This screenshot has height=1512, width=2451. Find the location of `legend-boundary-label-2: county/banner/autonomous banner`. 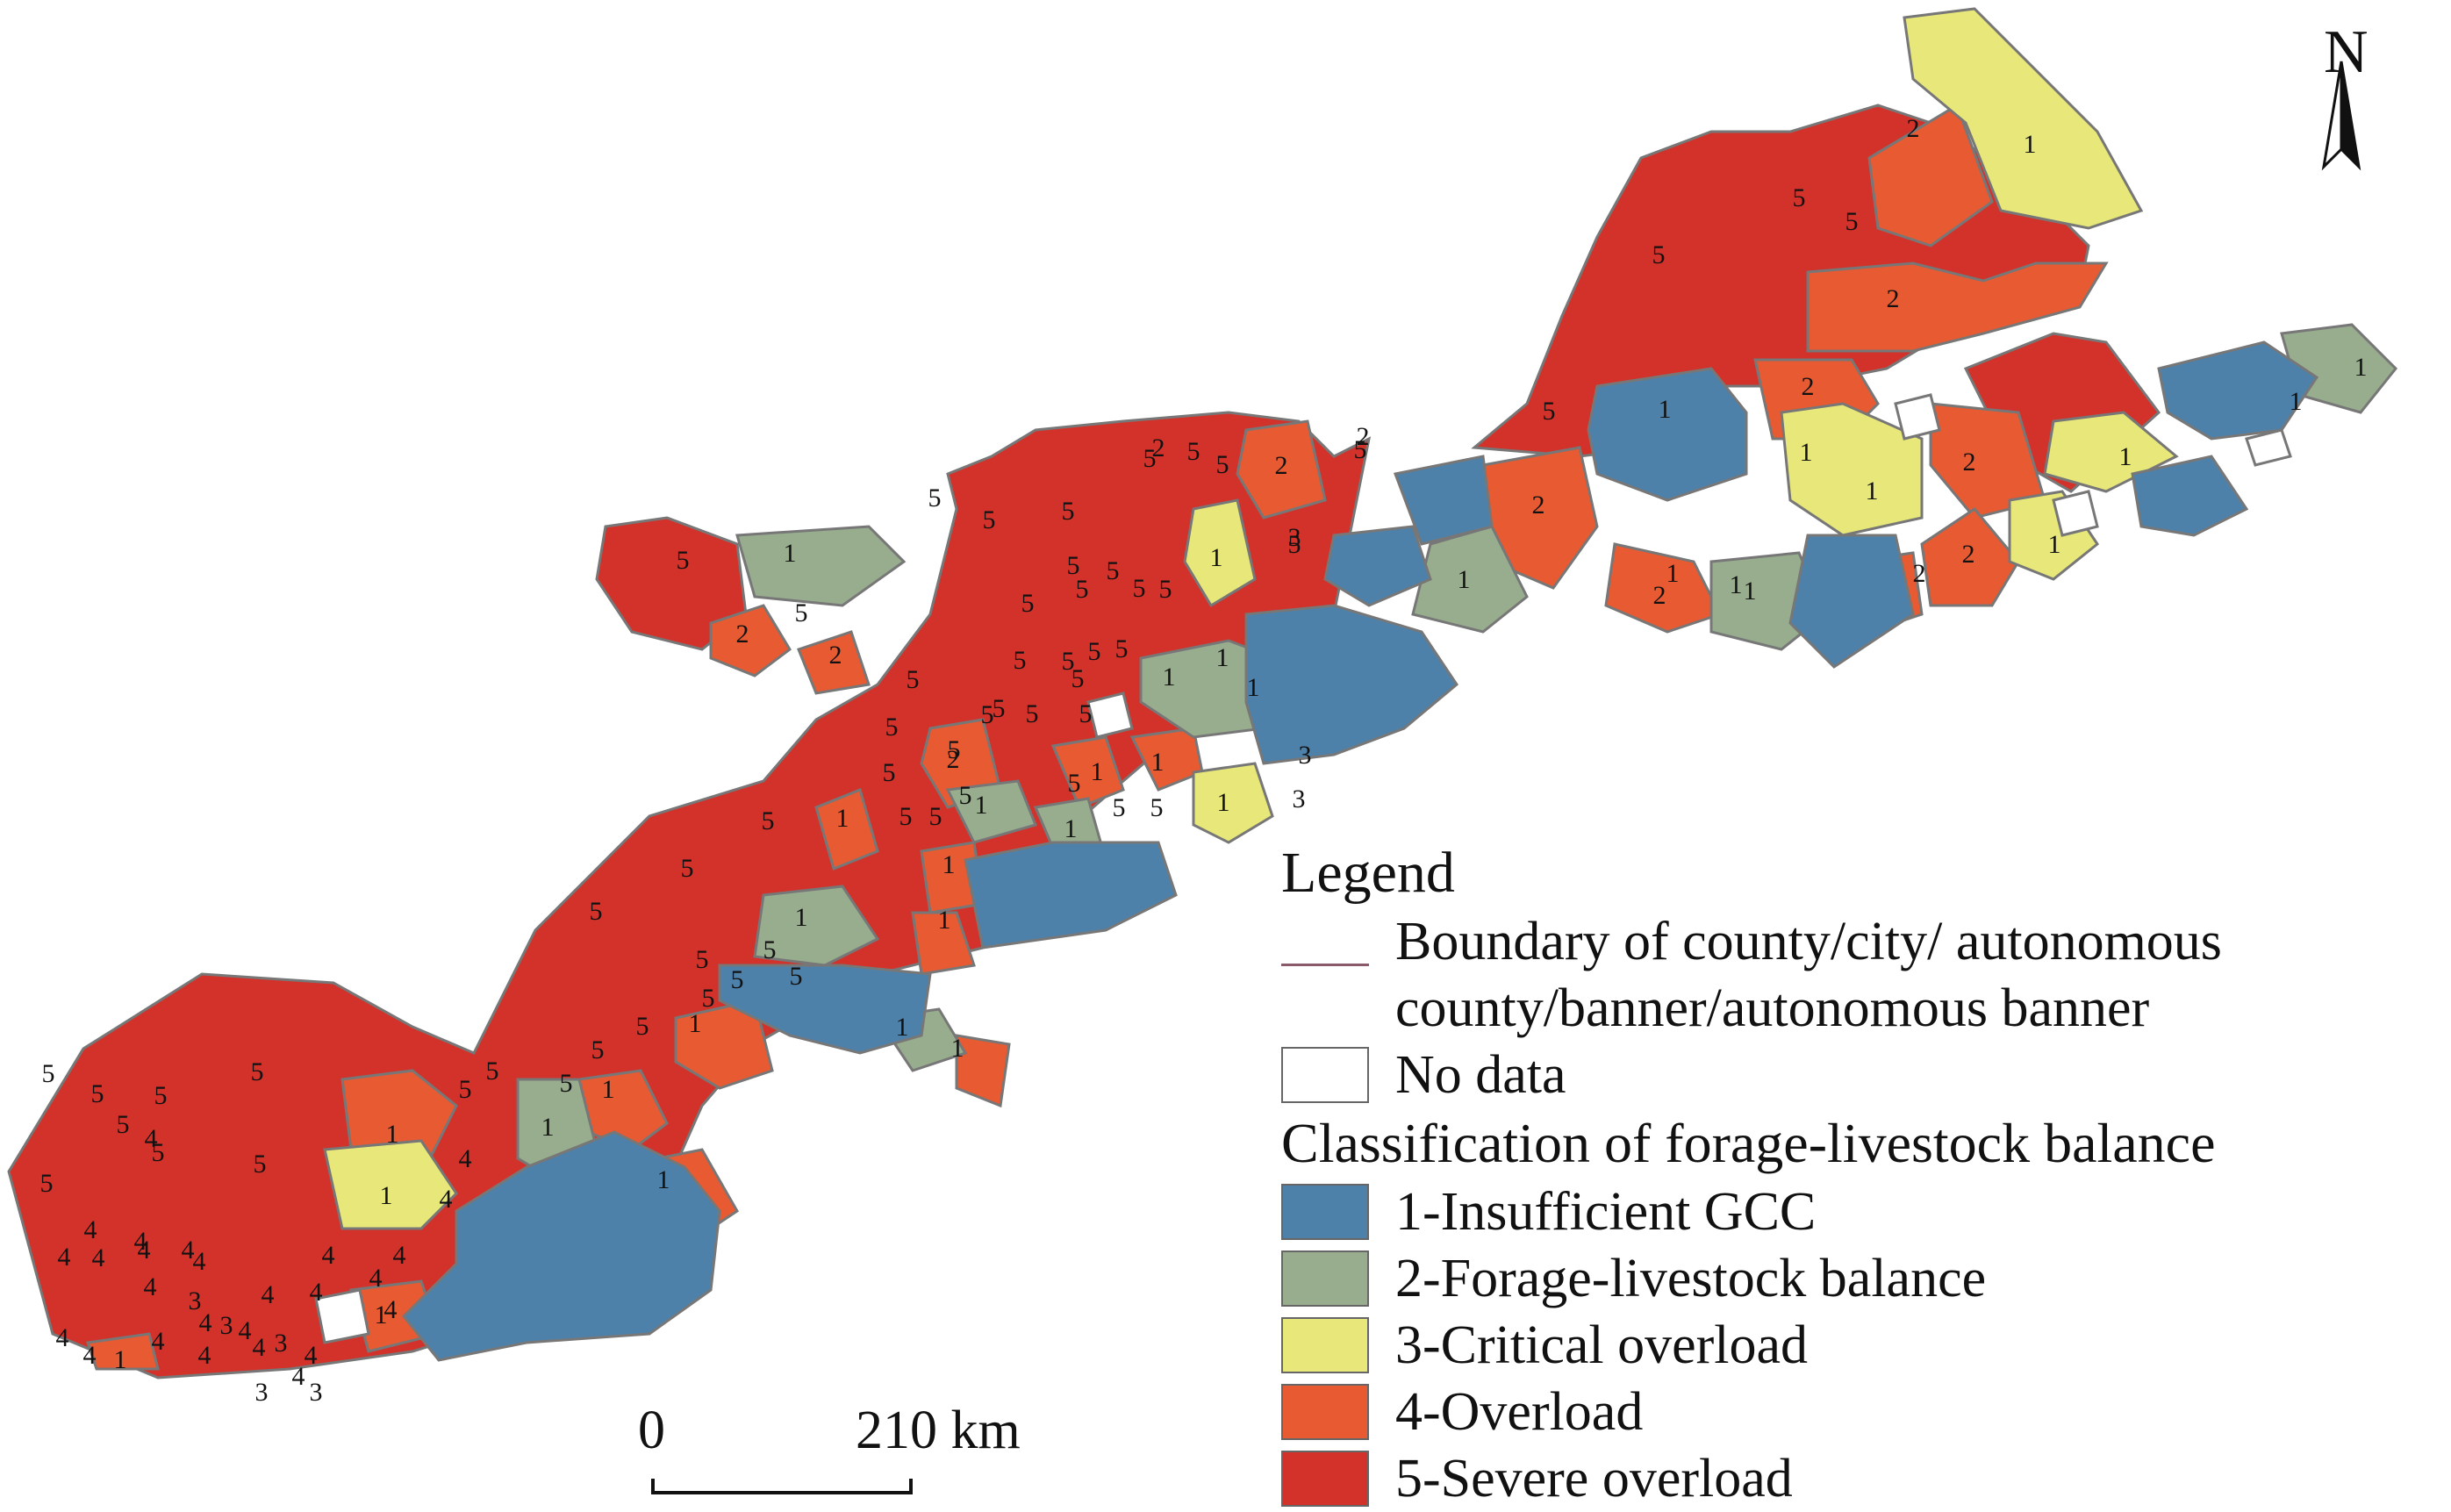

legend-boundary-label-2: county/banner/autonomous banner is located at coordinates (1772, 1008).